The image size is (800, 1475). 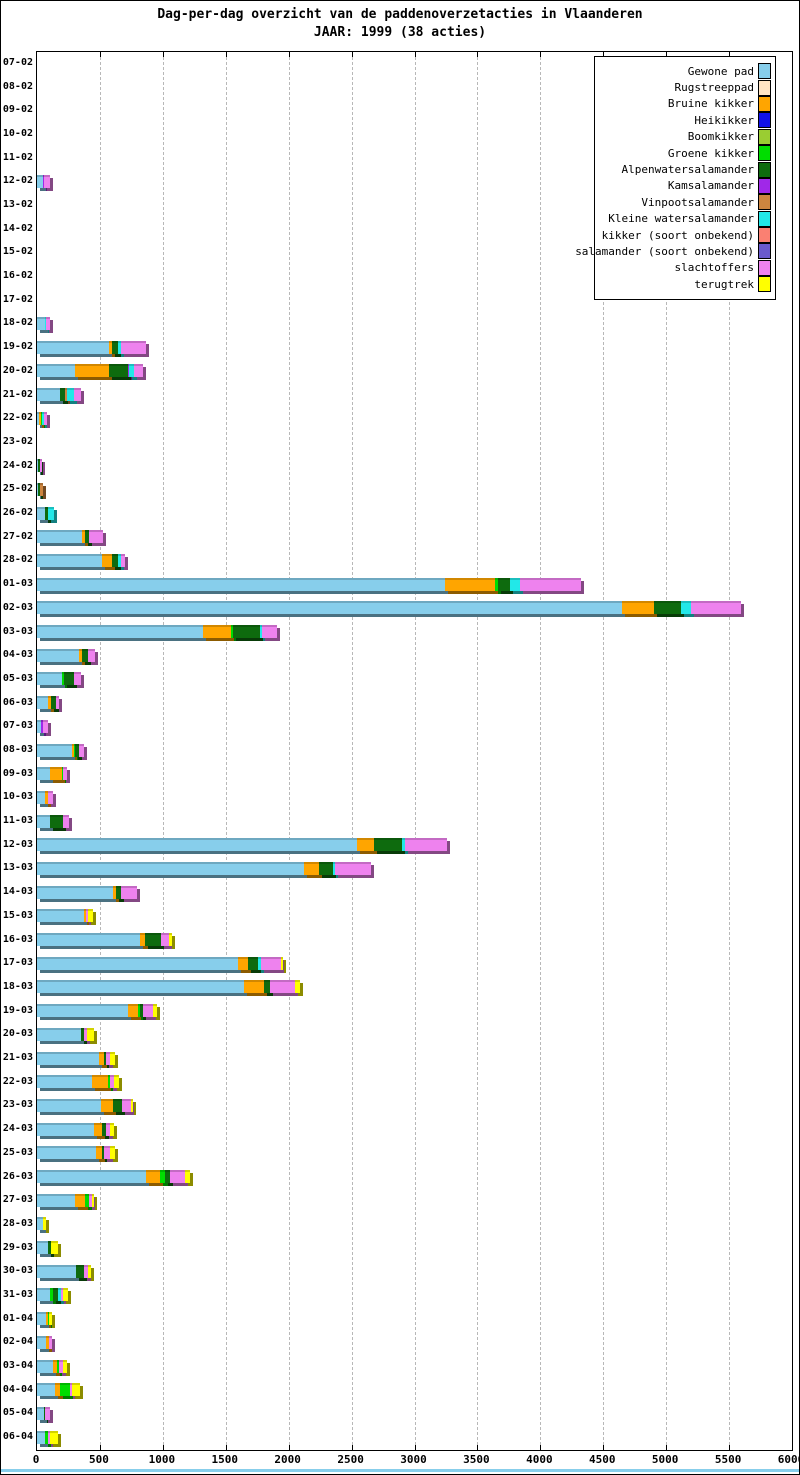 What do you see at coordinates (17, 821) in the screenshot?
I see `y-tick-label: 11-03` at bounding box center [17, 821].